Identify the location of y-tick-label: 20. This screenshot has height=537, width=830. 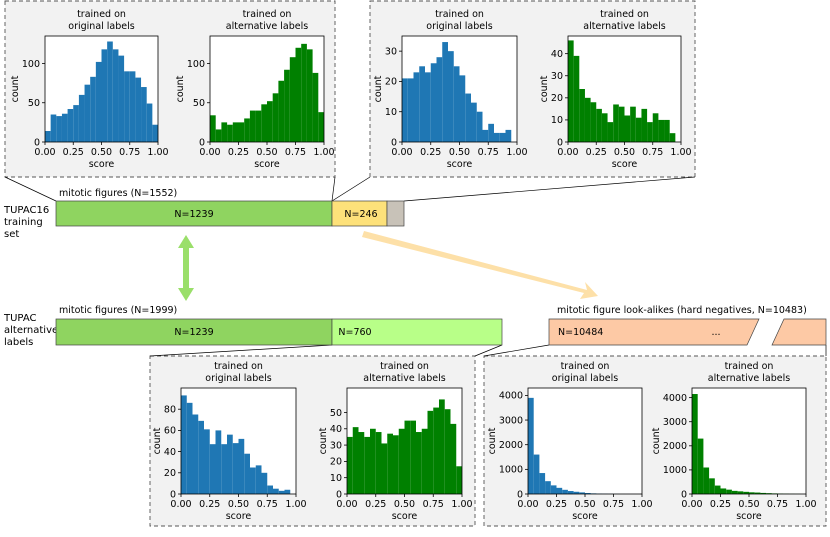
(557, 98).